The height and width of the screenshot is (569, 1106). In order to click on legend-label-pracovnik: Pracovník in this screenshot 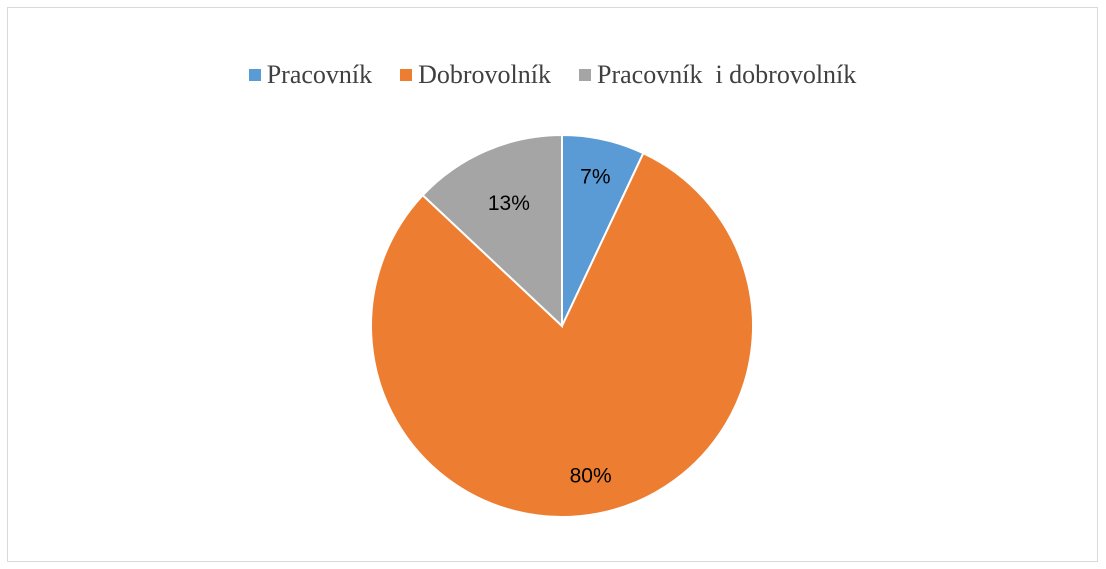, I will do `click(319, 74)`.